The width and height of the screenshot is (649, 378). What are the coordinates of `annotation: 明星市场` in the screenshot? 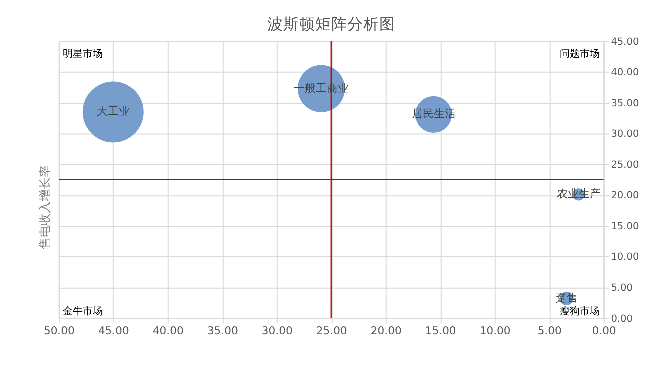 It's located at (82, 54).